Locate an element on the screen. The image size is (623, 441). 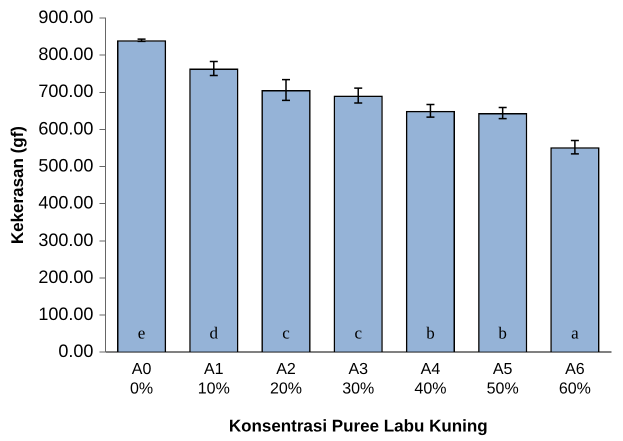
y-axis-title: Kekerasan (gf) is located at coordinates (17, 185).